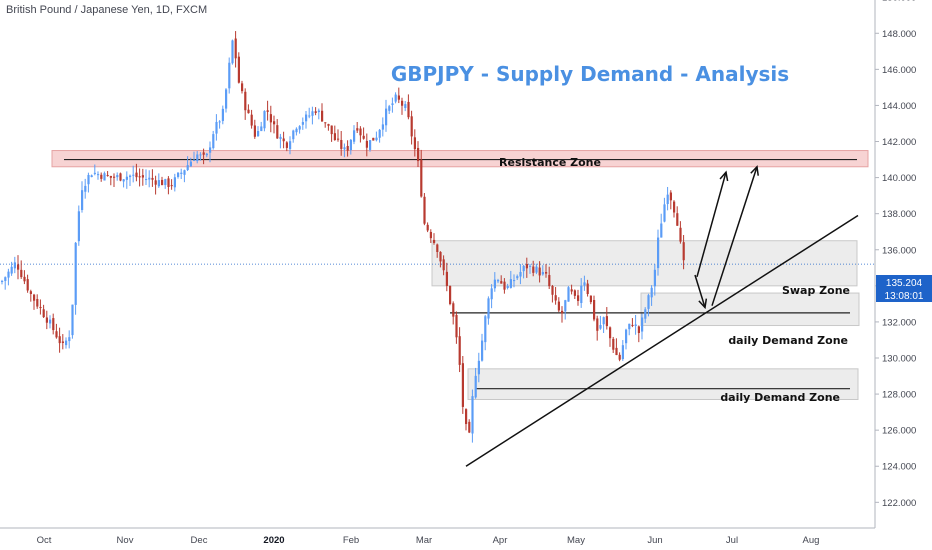 The image size is (932, 550). I want to click on resistance-zone-label: Resistance Zone, so click(550, 162).